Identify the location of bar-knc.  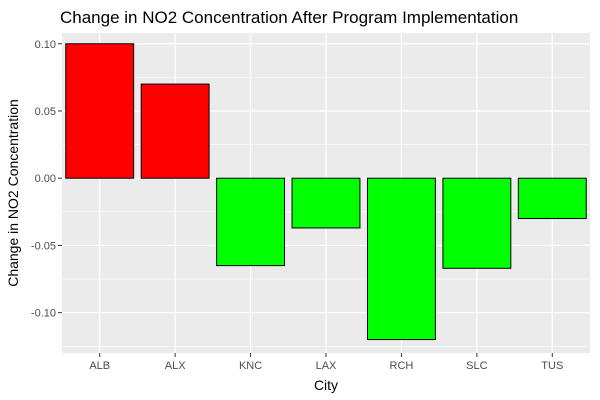
(251, 222).